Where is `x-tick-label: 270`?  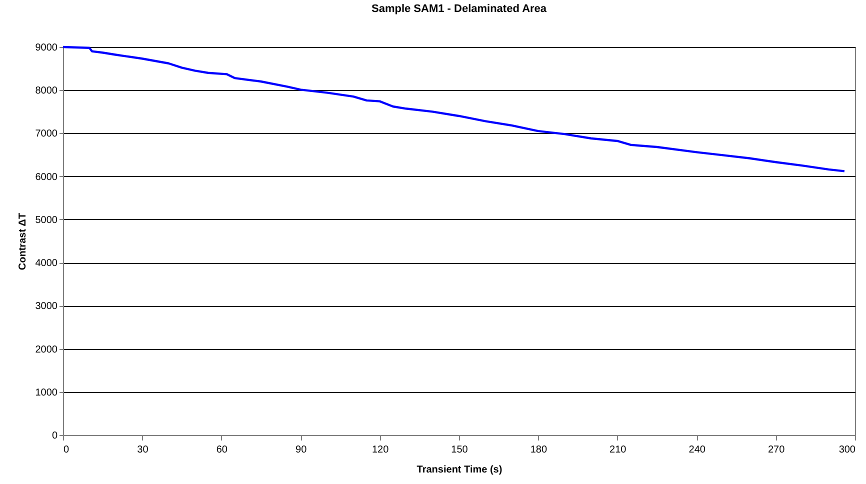
x-tick-label: 270 is located at coordinates (777, 450).